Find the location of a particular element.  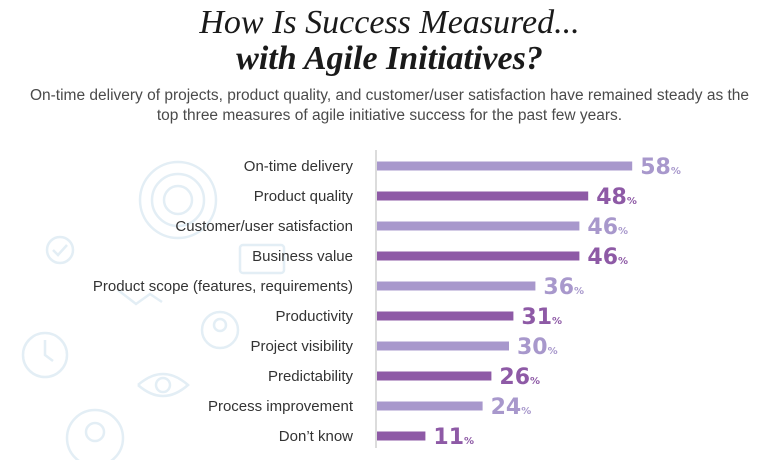

stopwatch-icon is located at coordinates (45, 355).